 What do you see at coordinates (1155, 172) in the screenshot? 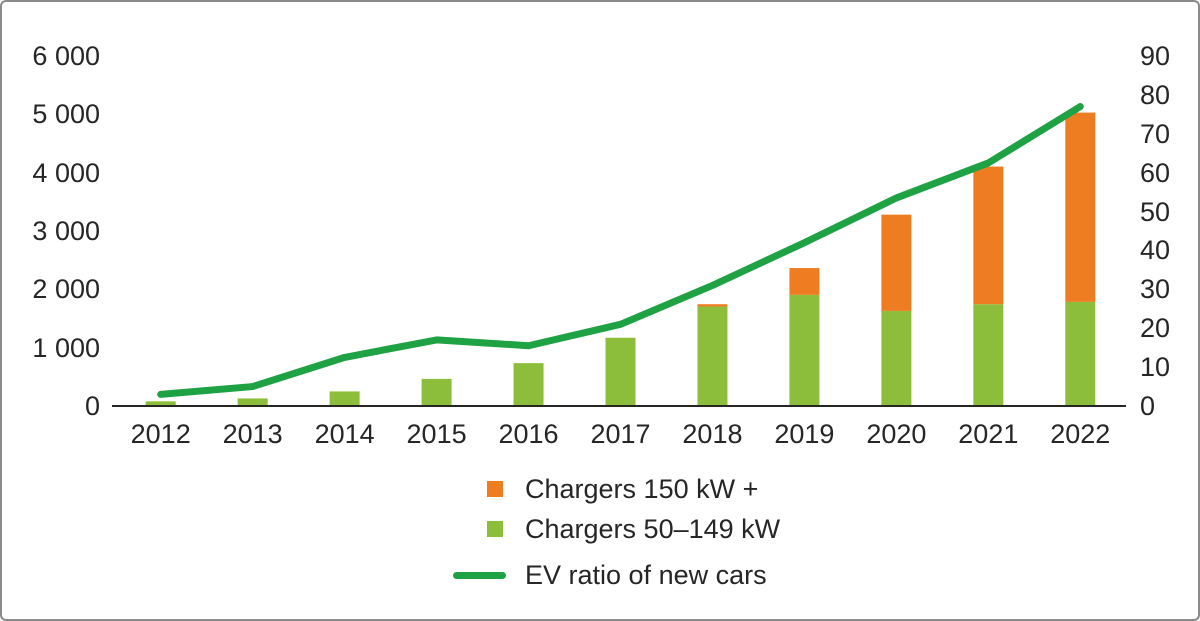
I see `right-axis-tick-60: 60` at bounding box center [1155, 172].